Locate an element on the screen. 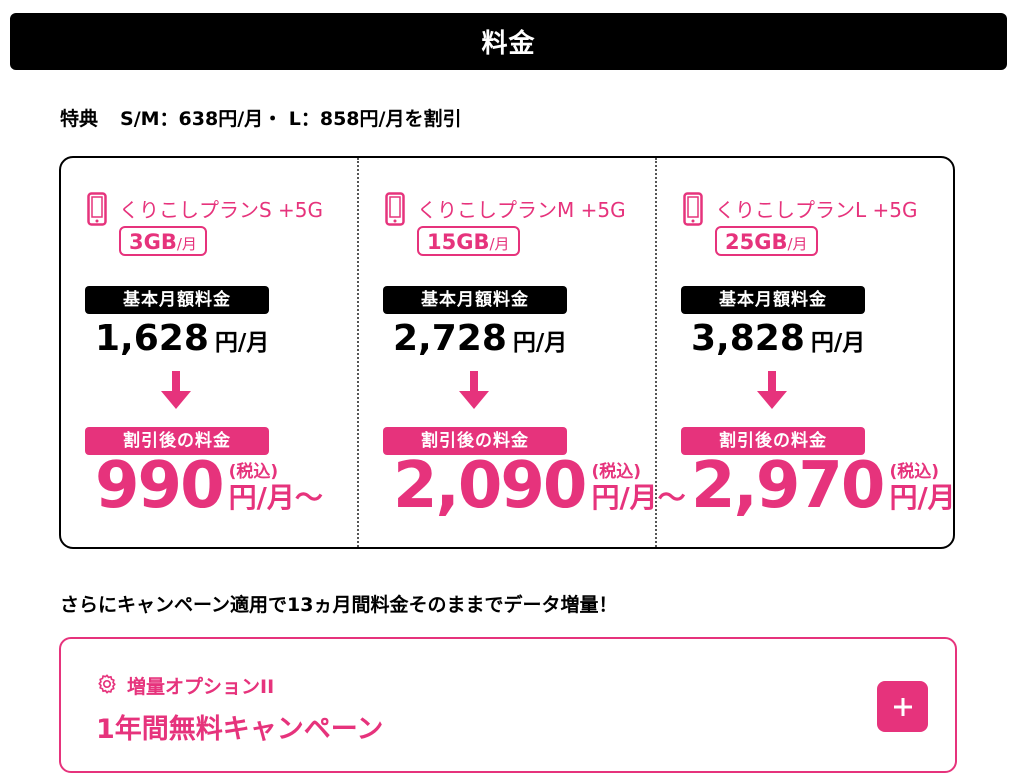 Image resolution: width=1024 pixels, height=783 pixels. capacity-badge: 15GB/月 is located at coordinates (468, 241).